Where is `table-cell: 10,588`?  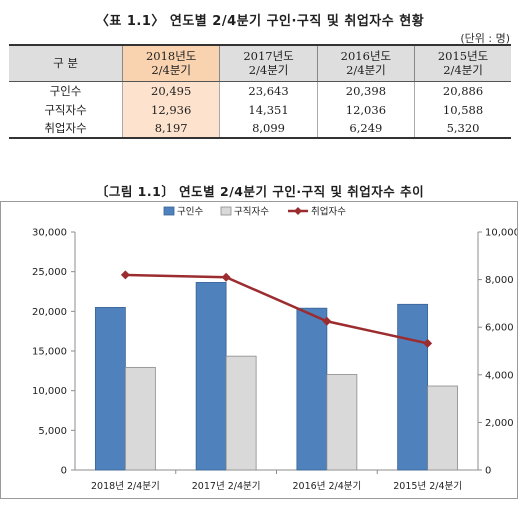 table-cell: 10,588 is located at coordinates (462, 109).